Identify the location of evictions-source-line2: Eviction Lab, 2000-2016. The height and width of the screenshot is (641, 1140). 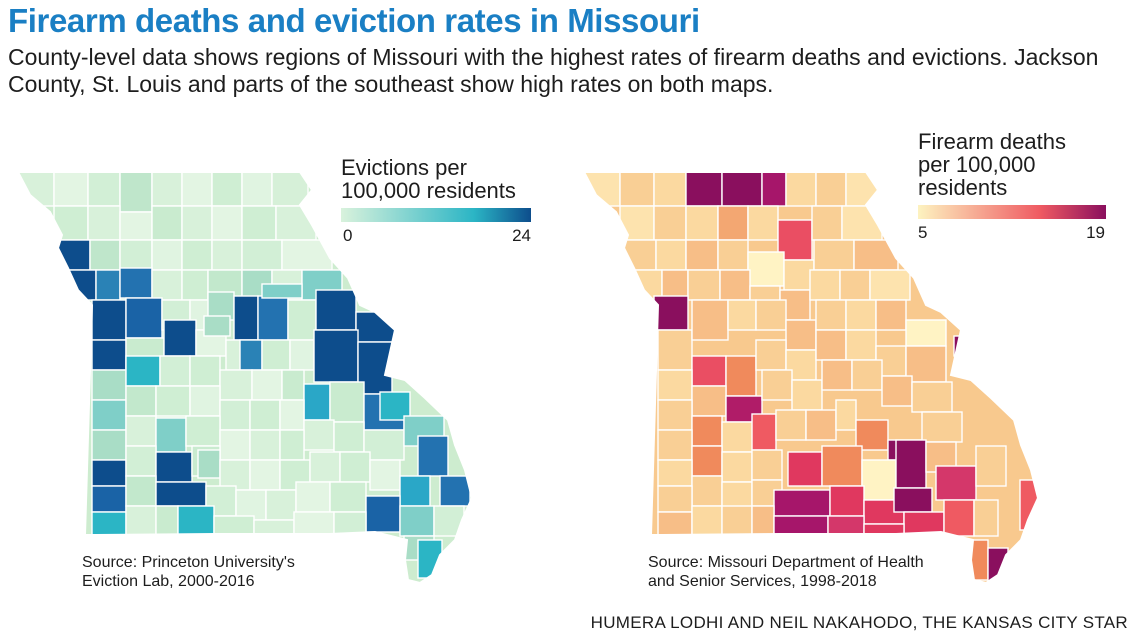
(168, 581).